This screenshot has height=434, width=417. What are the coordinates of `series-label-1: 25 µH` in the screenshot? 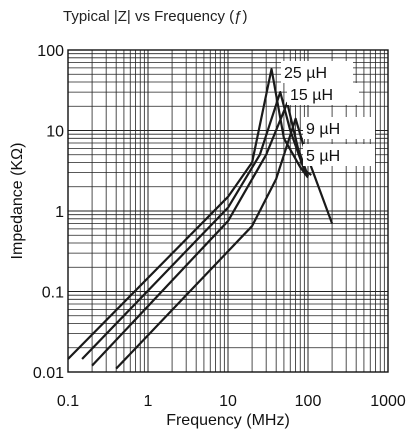 It's located at (305, 73).